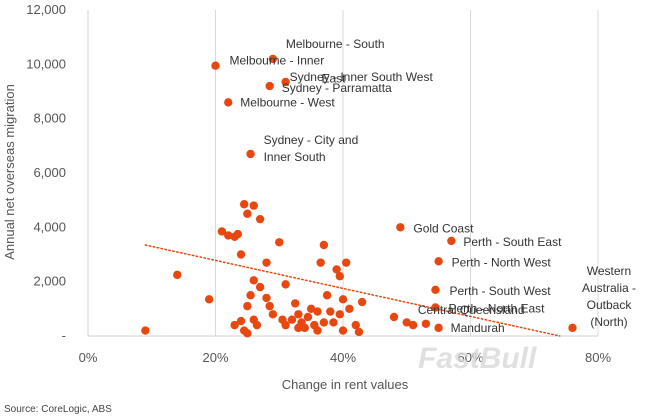 The width and height of the screenshot is (647, 417). I want to click on trendline, so click(352, 290).